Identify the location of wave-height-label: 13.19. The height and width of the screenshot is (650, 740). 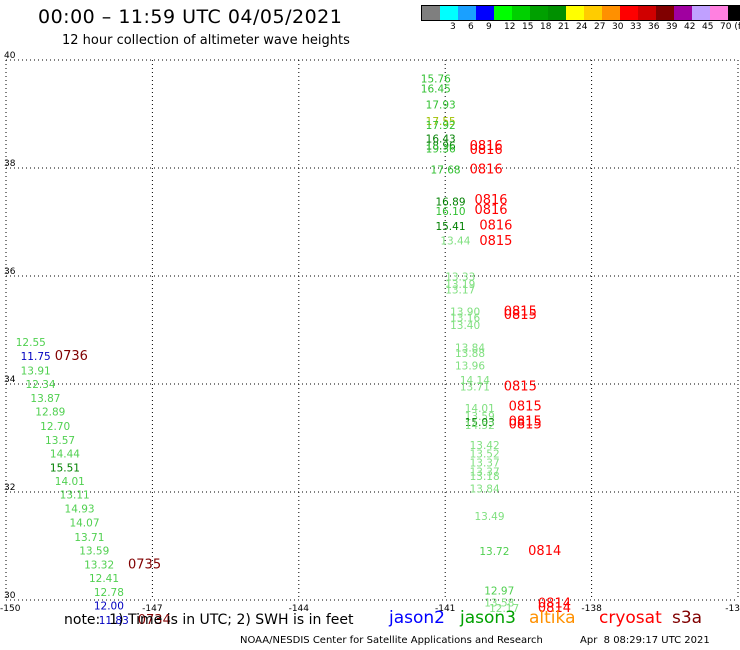
(460, 285).